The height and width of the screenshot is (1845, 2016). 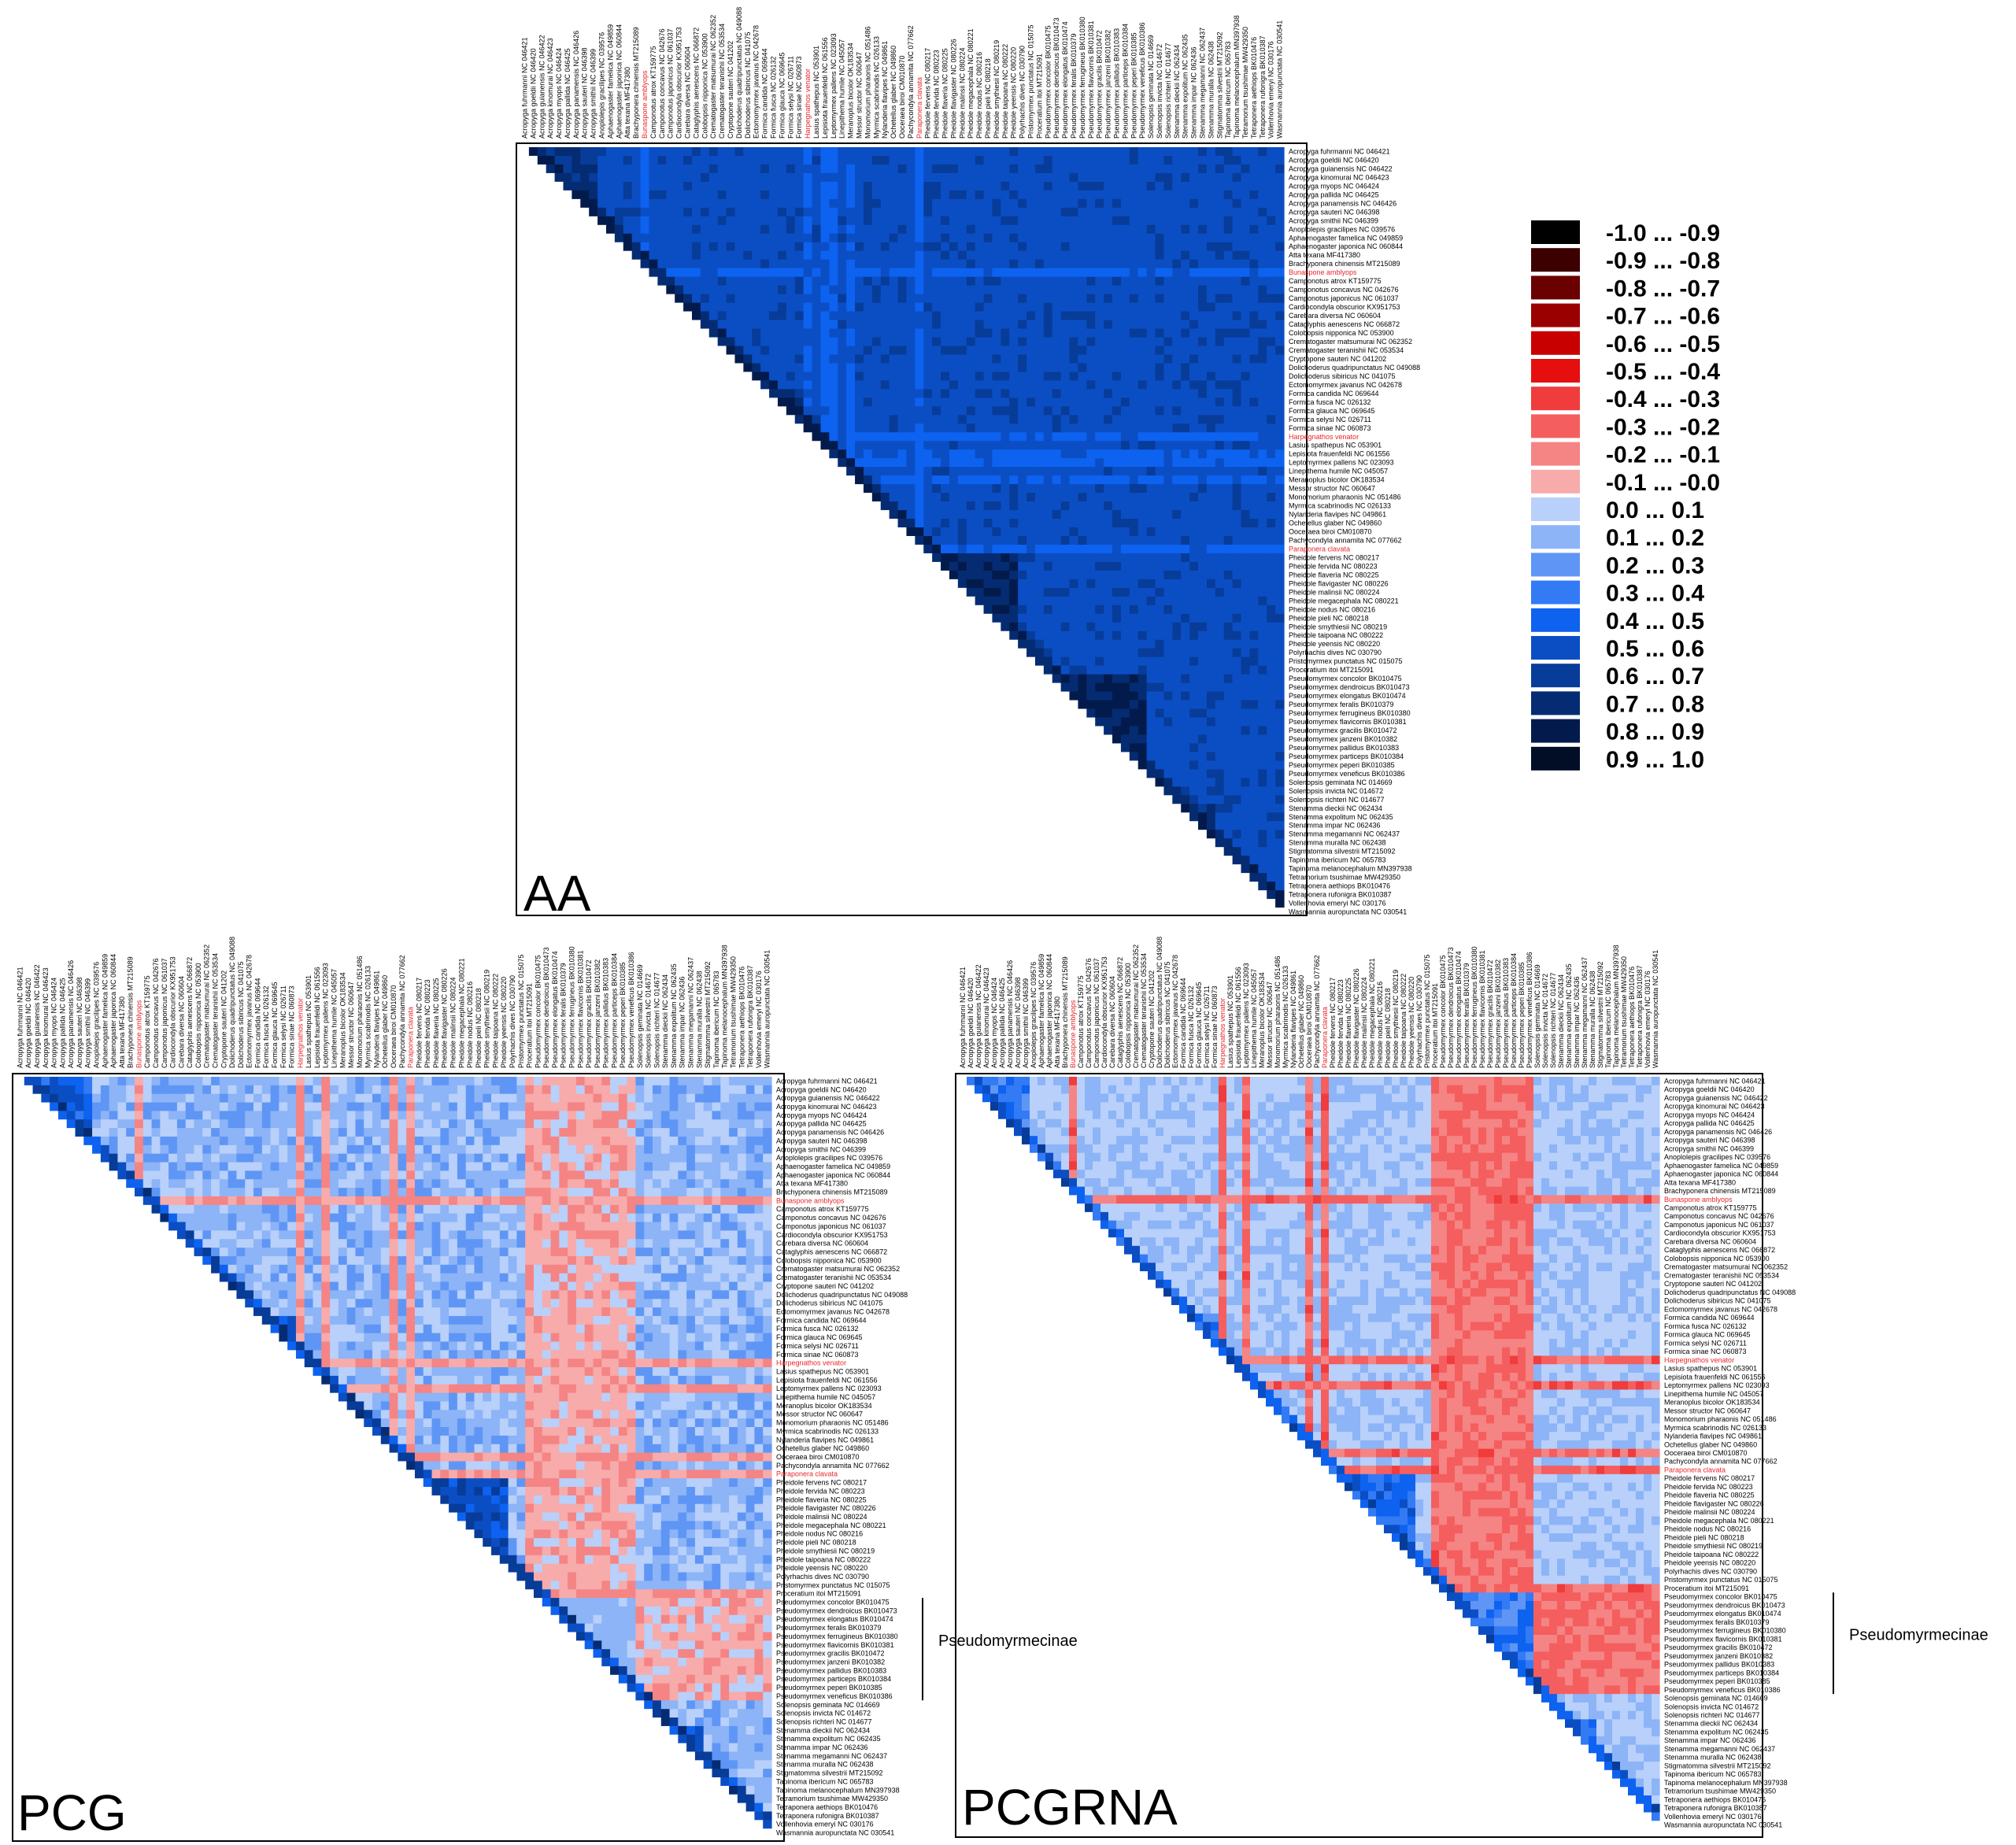 What do you see at coordinates (1338, 471) in the screenshot?
I see `row-label-linepithema-humile-nc-045057: Linepithema humile NC 045057` at bounding box center [1338, 471].